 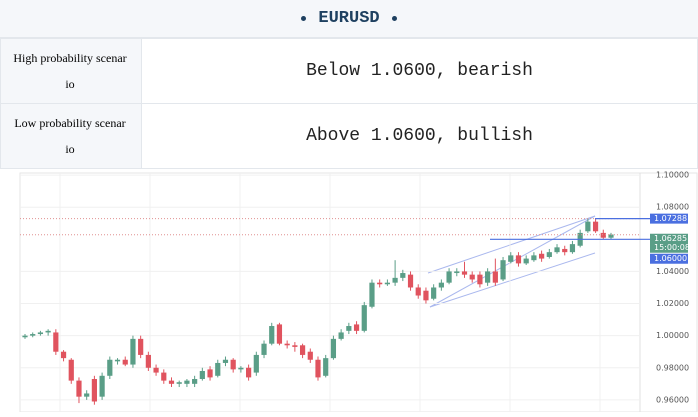 I want to click on cell: Low probability scenario, so click(x=71, y=136).